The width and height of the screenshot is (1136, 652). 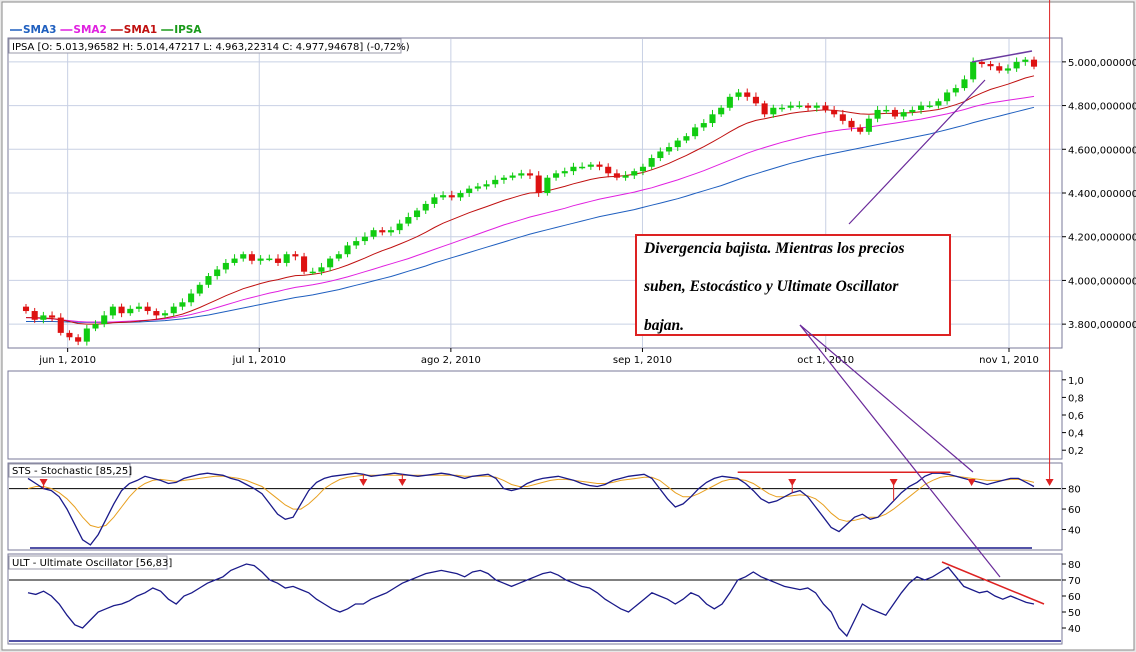 I want to click on empty-y-axis: 0,2 0,4 0,6 0,8 1,0, so click(x=1073, y=416).